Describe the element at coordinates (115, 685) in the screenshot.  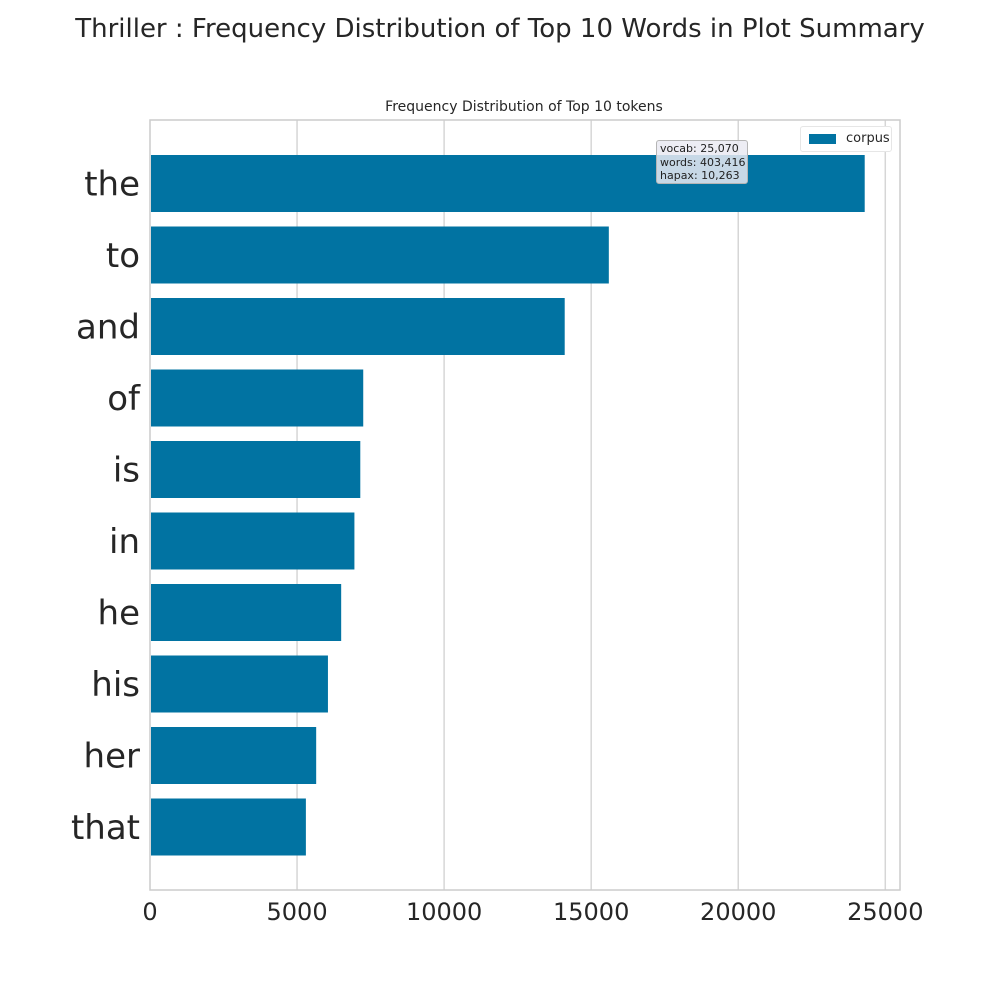
I see `y-tick-label-his: his` at that location.